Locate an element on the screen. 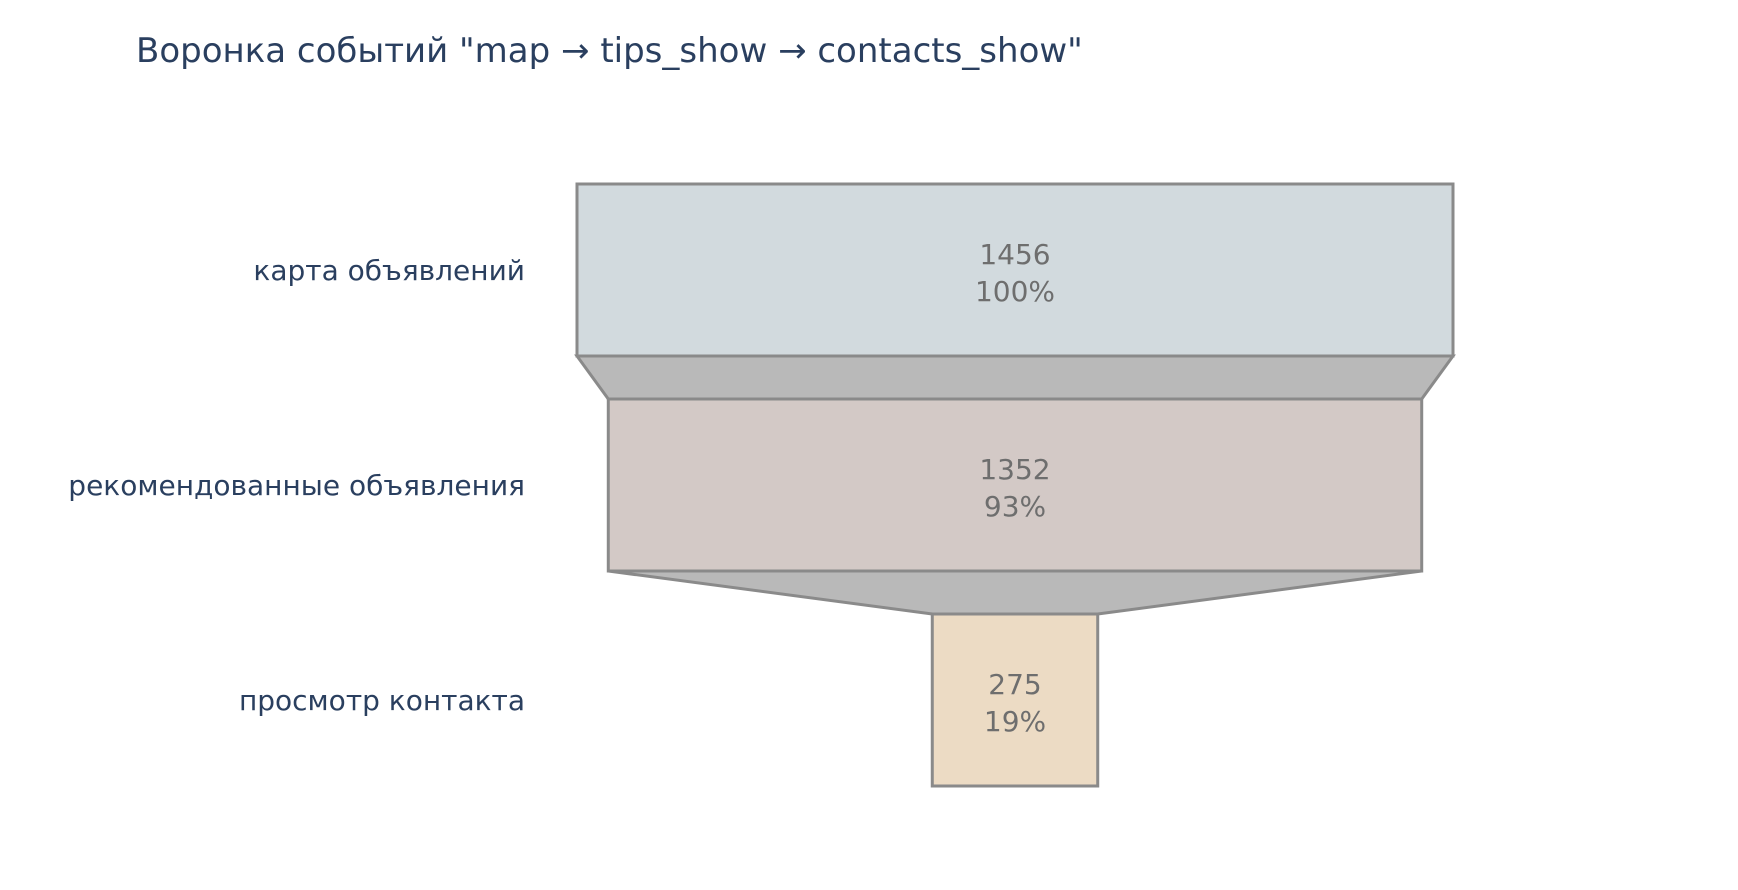 This screenshot has height=890, width=1738. value-labels: 1456 100% 1352 93% 275 19% is located at coordinates (1015, 488).